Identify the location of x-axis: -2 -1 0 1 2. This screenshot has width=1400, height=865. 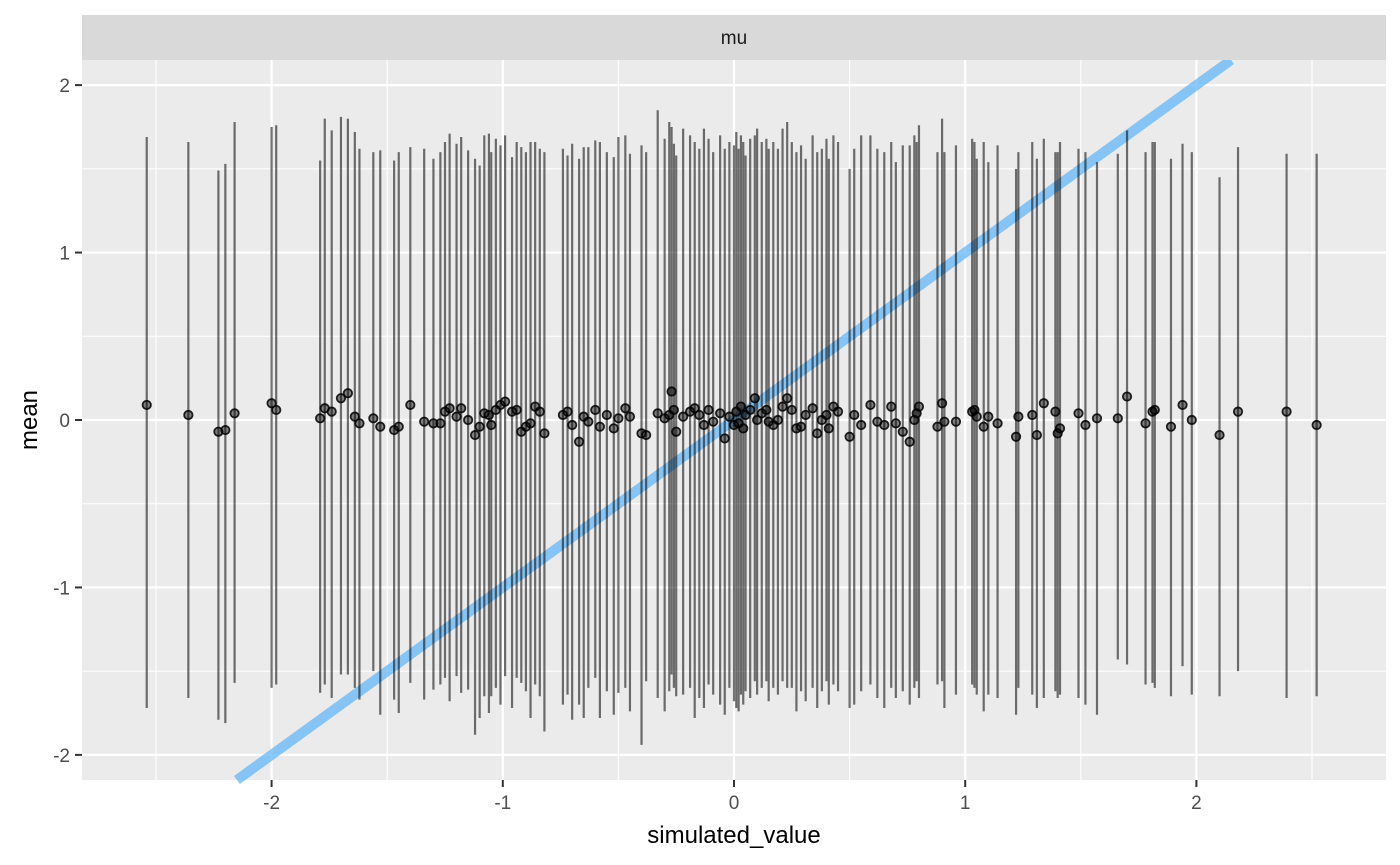
(732, 797).